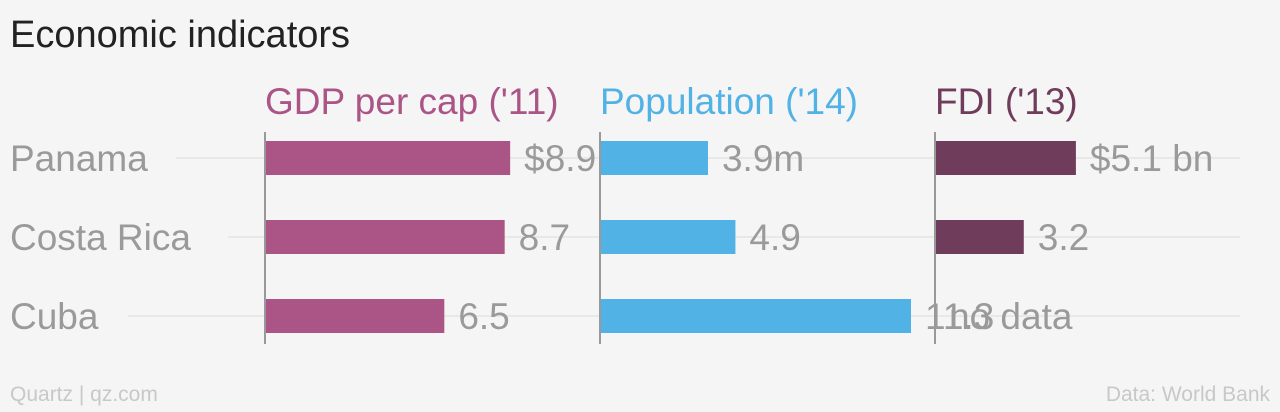 Image resolution: width=1280 pixels, height=412 pixels. What do you see at coordinates (1063, 237) in the screenshot?
I see `data-label: 3.2` at bounding box center [1063, 237].